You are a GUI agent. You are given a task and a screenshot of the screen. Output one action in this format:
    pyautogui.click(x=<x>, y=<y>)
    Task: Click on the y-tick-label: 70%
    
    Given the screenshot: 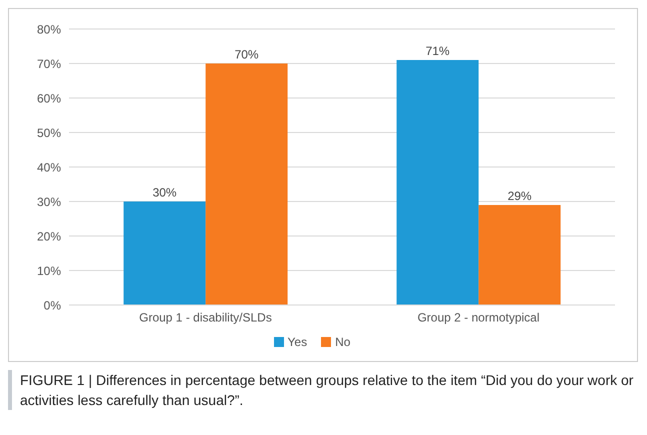 What is the action you would take?
    pyautogui.click(x=49, y=63)
    